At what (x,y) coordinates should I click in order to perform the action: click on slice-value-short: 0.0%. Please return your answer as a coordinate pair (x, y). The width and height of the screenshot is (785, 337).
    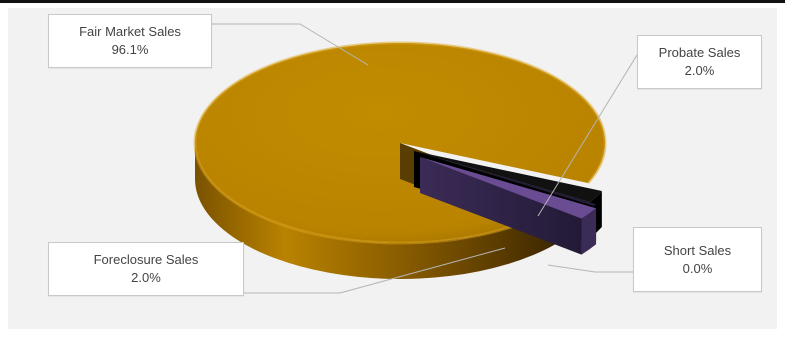
    Looking at the image, I should click on (697, 268).